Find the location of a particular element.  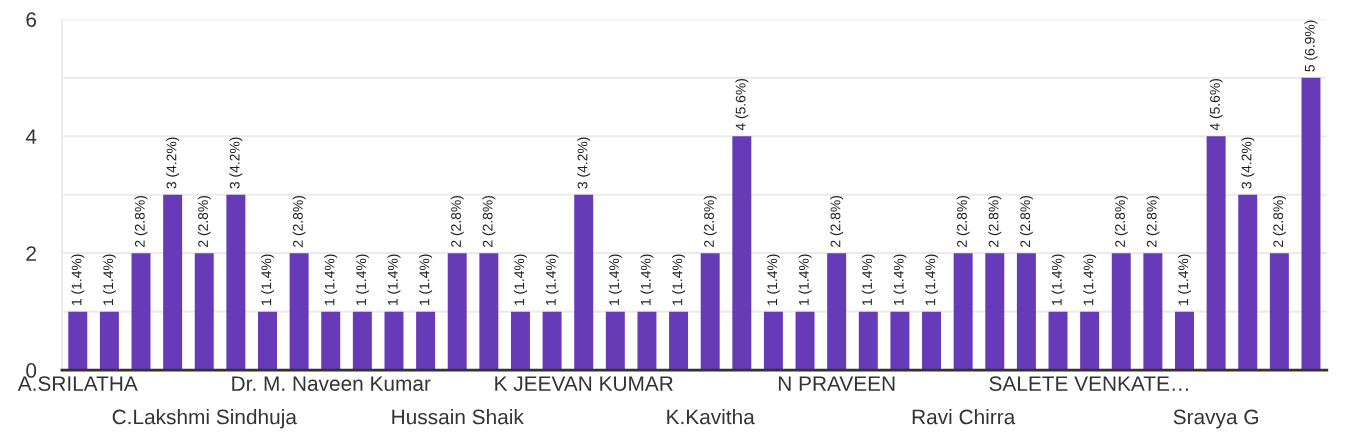

x-tick-label: Ravi Chirra is located at coordinates (964, 417).